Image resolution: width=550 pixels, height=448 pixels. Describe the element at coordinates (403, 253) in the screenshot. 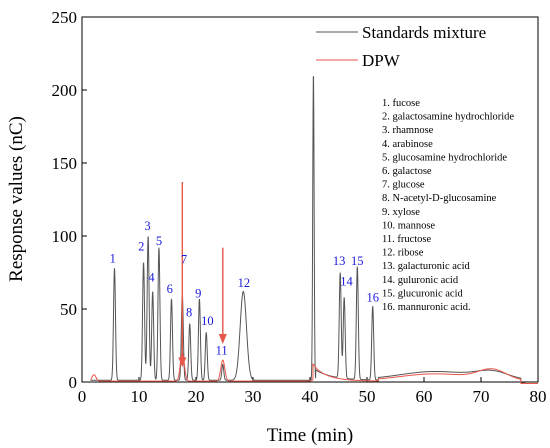

I see `reference-item: 12. ribose` at that location.